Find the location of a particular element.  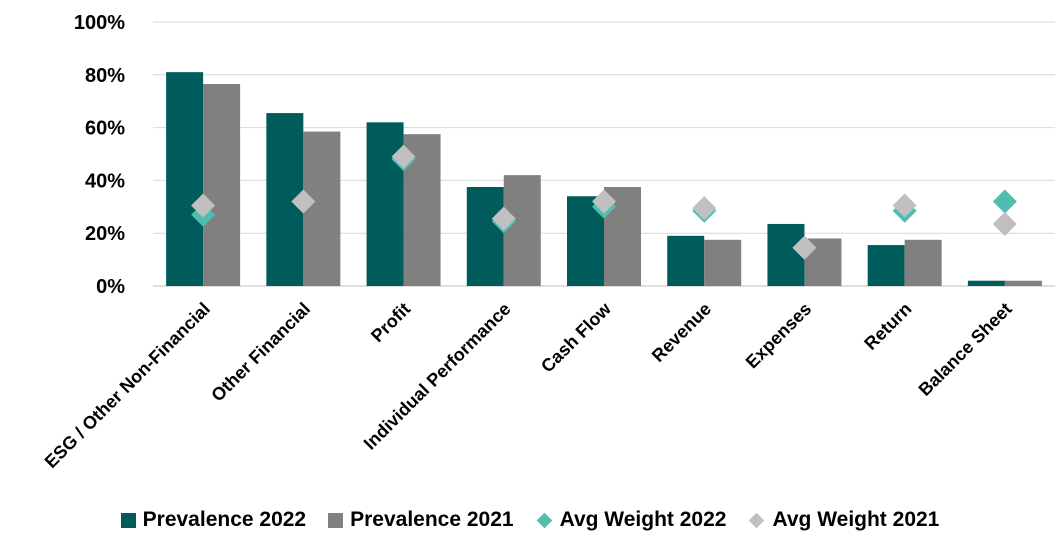

legend-label-prevalence-2022: Prevalence 2022 is located at coordinates (224, 519).